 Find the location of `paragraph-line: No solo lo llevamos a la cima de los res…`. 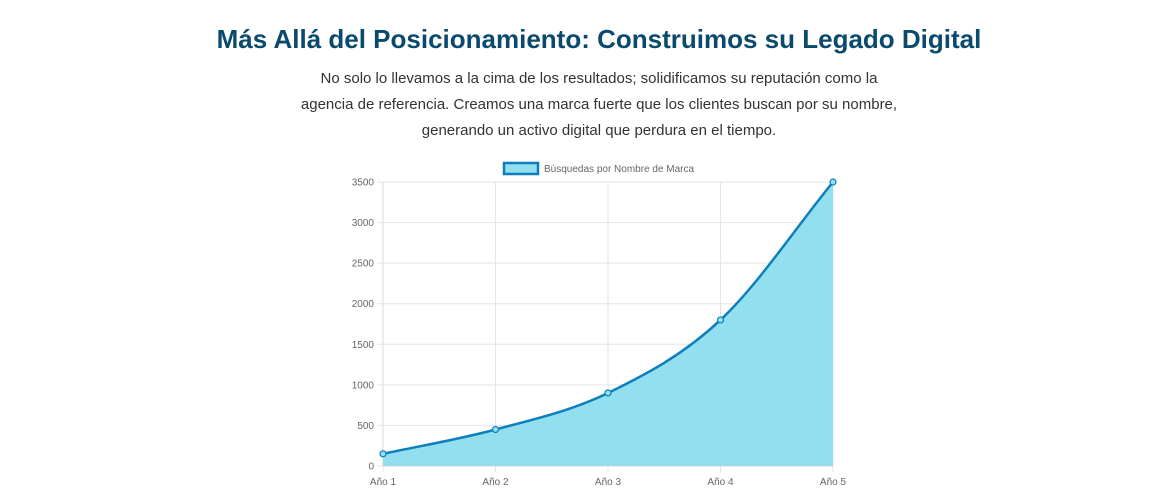

paragraph-line: No solo lo llevamos a la cima de los res… is located at coordinates (599, 78).